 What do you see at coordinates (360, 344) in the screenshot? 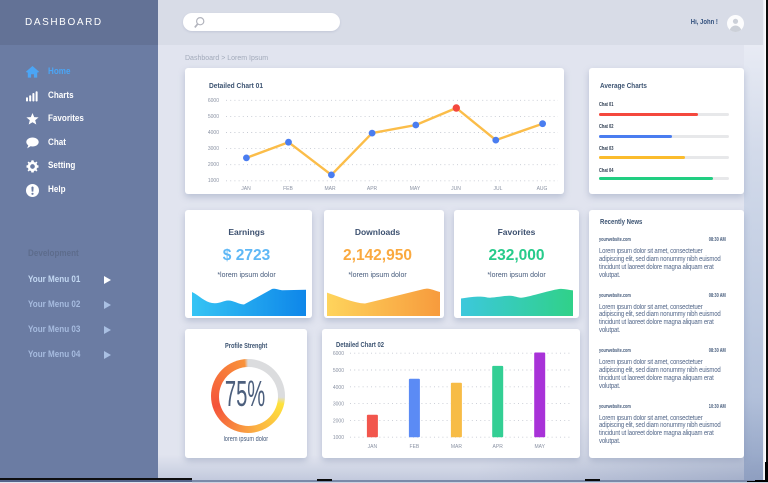
I see `svg-text: Detailed Chart 02` at bounding box center [360, 344].